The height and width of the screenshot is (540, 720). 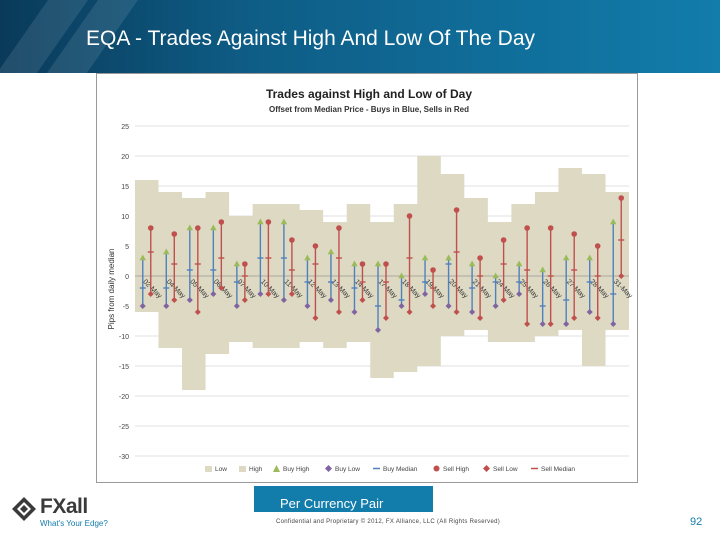 What do you see at coordinates (125, 187) in the screenshot?
I see `y-tick-label: 15` at bounding box center [125, 187].